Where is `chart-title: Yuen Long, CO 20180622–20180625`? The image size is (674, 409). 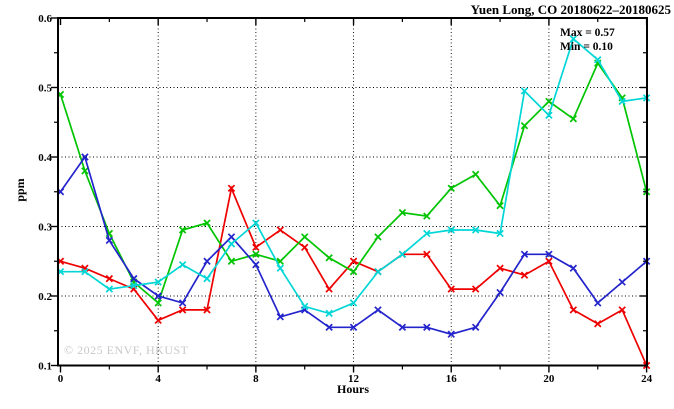 chart-title: Yuen Long, CO 20180622–20180625 is located at coordinates (570, 9).